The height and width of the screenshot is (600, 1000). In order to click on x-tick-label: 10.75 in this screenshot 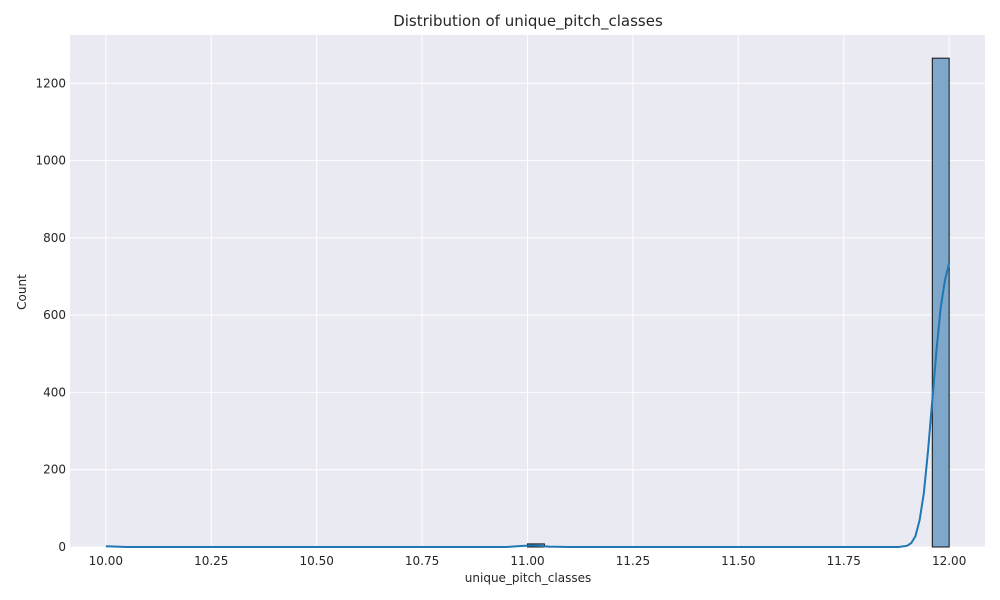, I will do `click(422, 561)`.